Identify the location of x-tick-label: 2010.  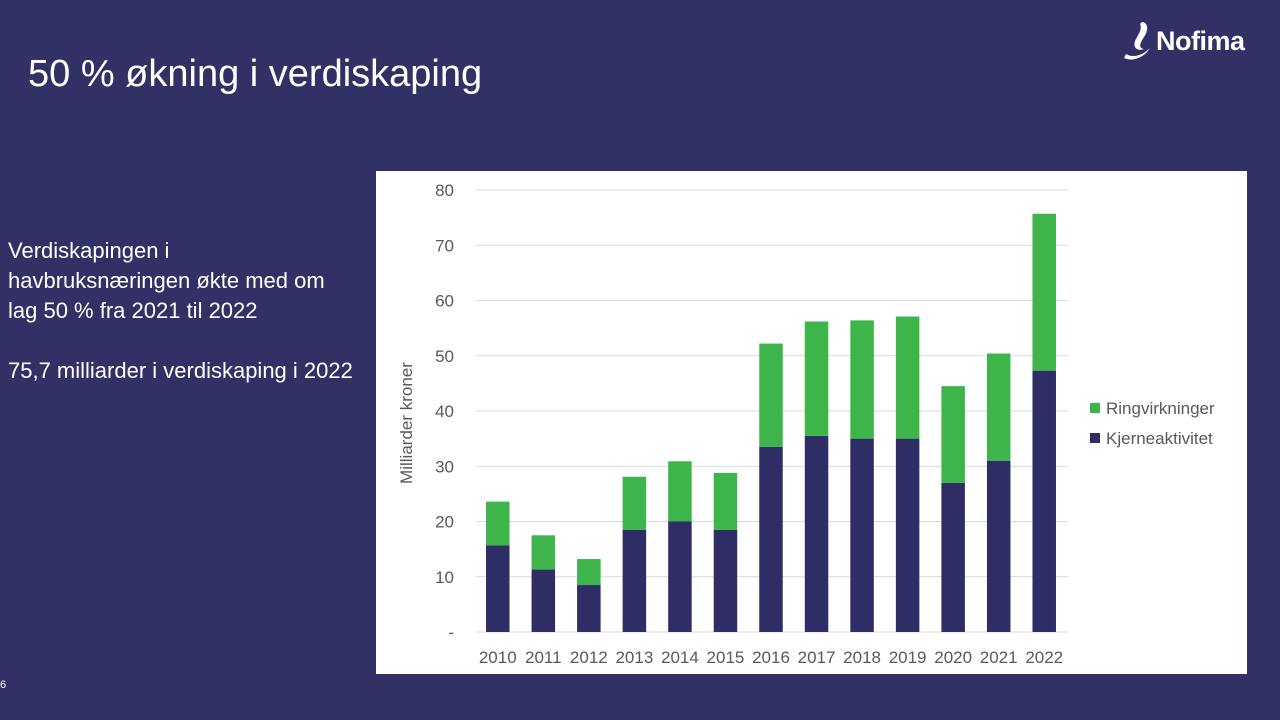
(498, 657).